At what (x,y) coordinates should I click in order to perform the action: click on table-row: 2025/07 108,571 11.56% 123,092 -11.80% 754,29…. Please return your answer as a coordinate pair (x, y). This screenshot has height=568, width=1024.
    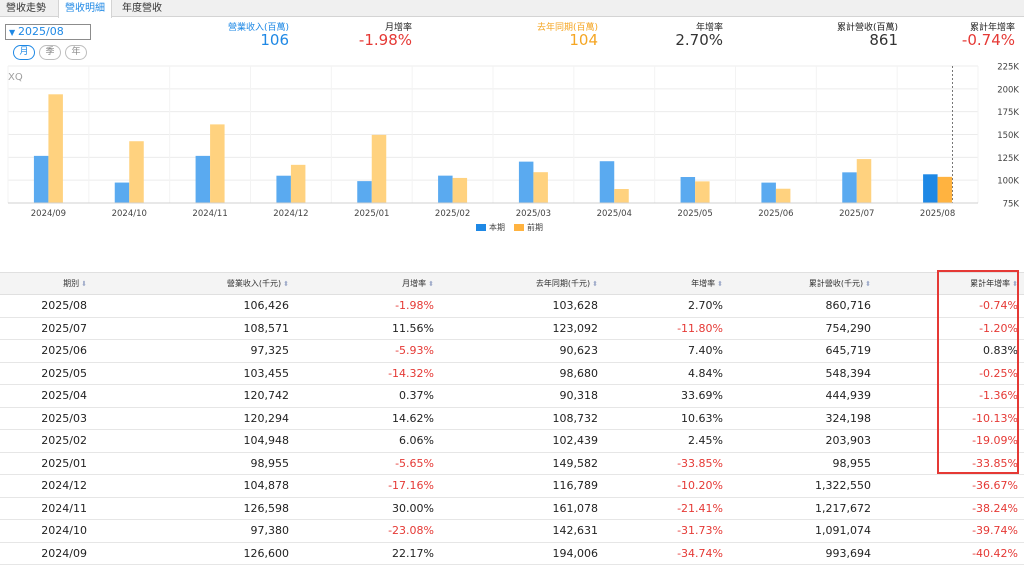
    Looking at the image, I should click on (512, 329).